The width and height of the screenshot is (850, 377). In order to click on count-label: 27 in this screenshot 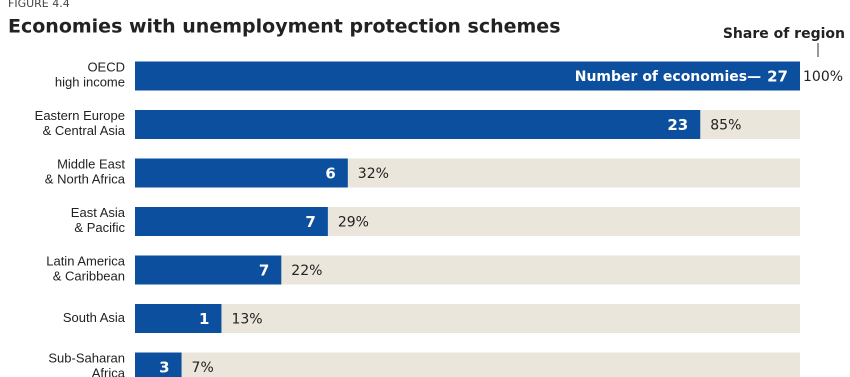, I will do `click(777, 77)`.